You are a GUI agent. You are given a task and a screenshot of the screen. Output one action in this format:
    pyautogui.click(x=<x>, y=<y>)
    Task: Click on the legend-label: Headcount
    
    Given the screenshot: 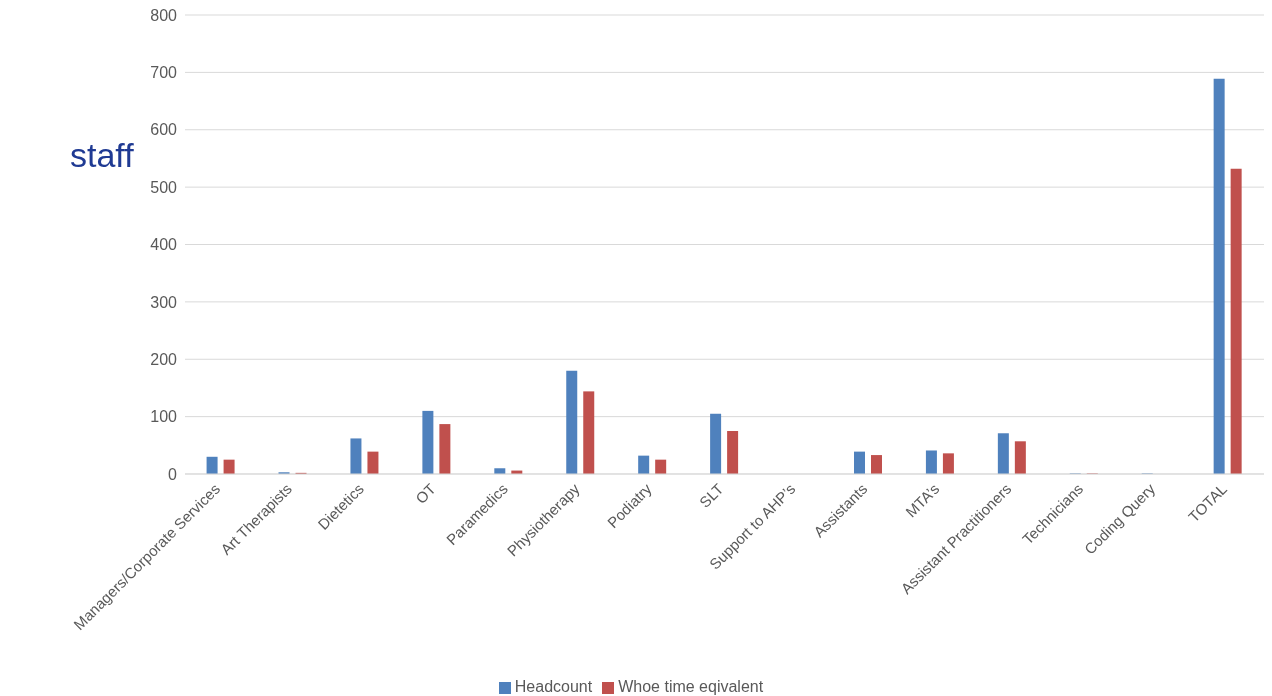 What is the action you would take?
    pyautogui.click(x=553, y=686)
    